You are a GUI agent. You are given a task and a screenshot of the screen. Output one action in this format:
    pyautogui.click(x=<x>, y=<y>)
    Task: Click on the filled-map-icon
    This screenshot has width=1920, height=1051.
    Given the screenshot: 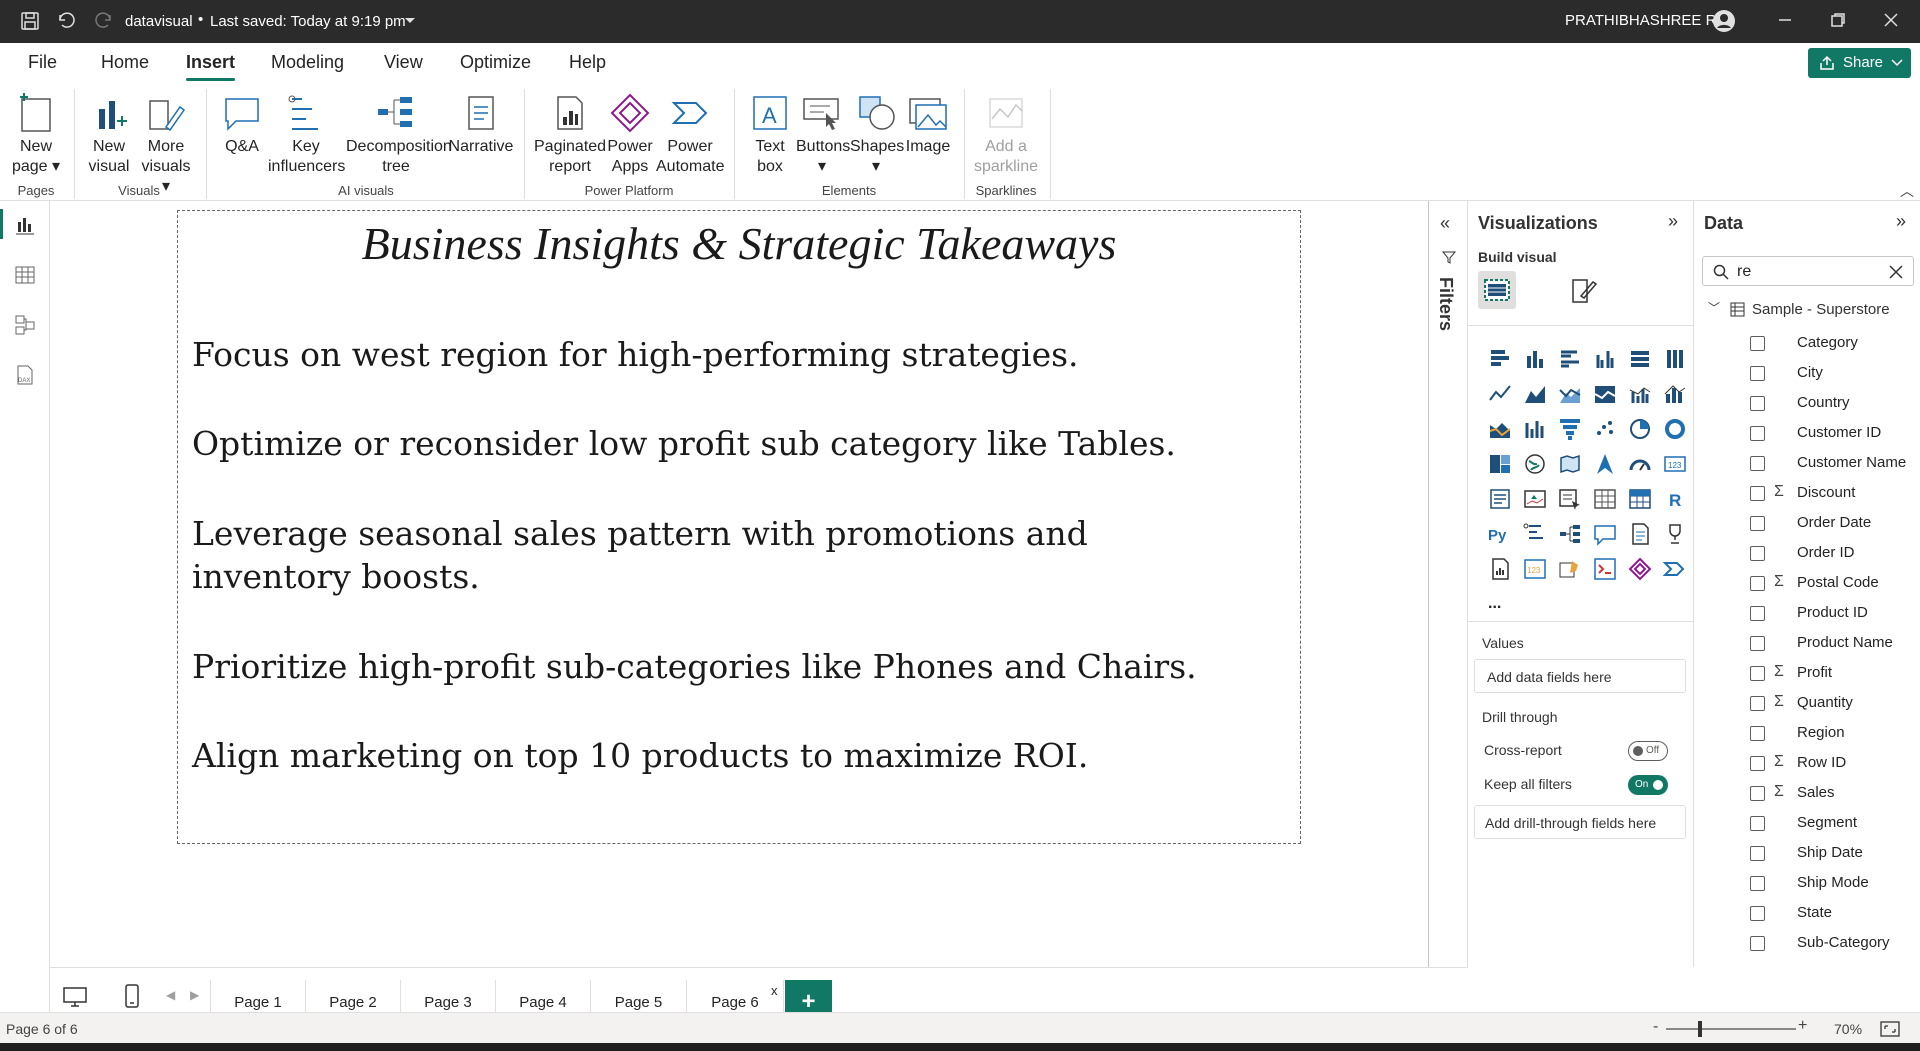 What is the action you would take?
    pyautogui.click(x=1569, y=463)
    